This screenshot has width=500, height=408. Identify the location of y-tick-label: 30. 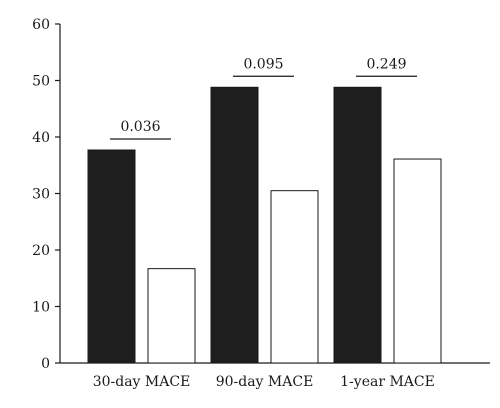
(41, 195).